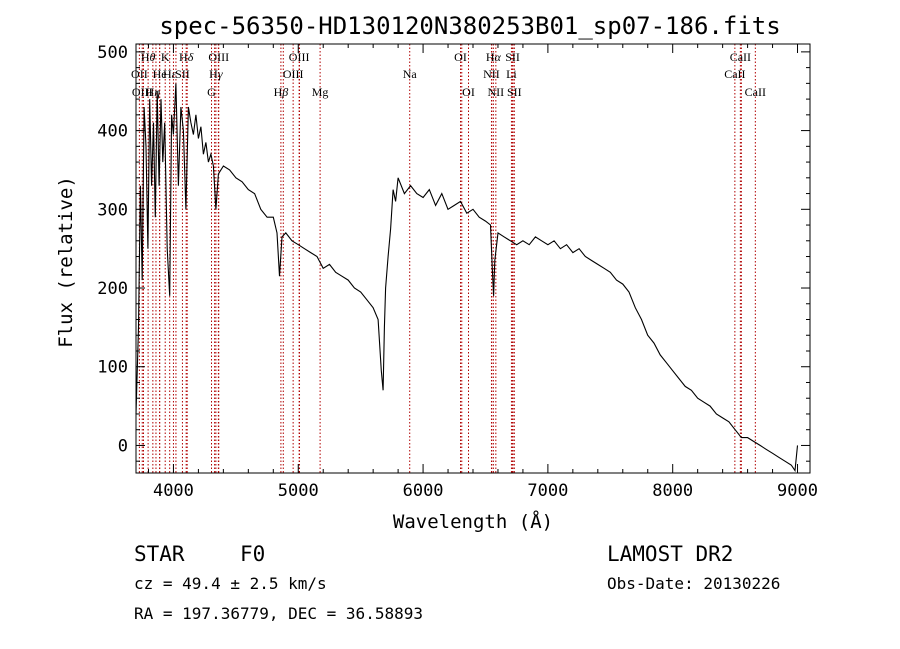  I want to click on feature-label-15: Na, so click(410, 74).